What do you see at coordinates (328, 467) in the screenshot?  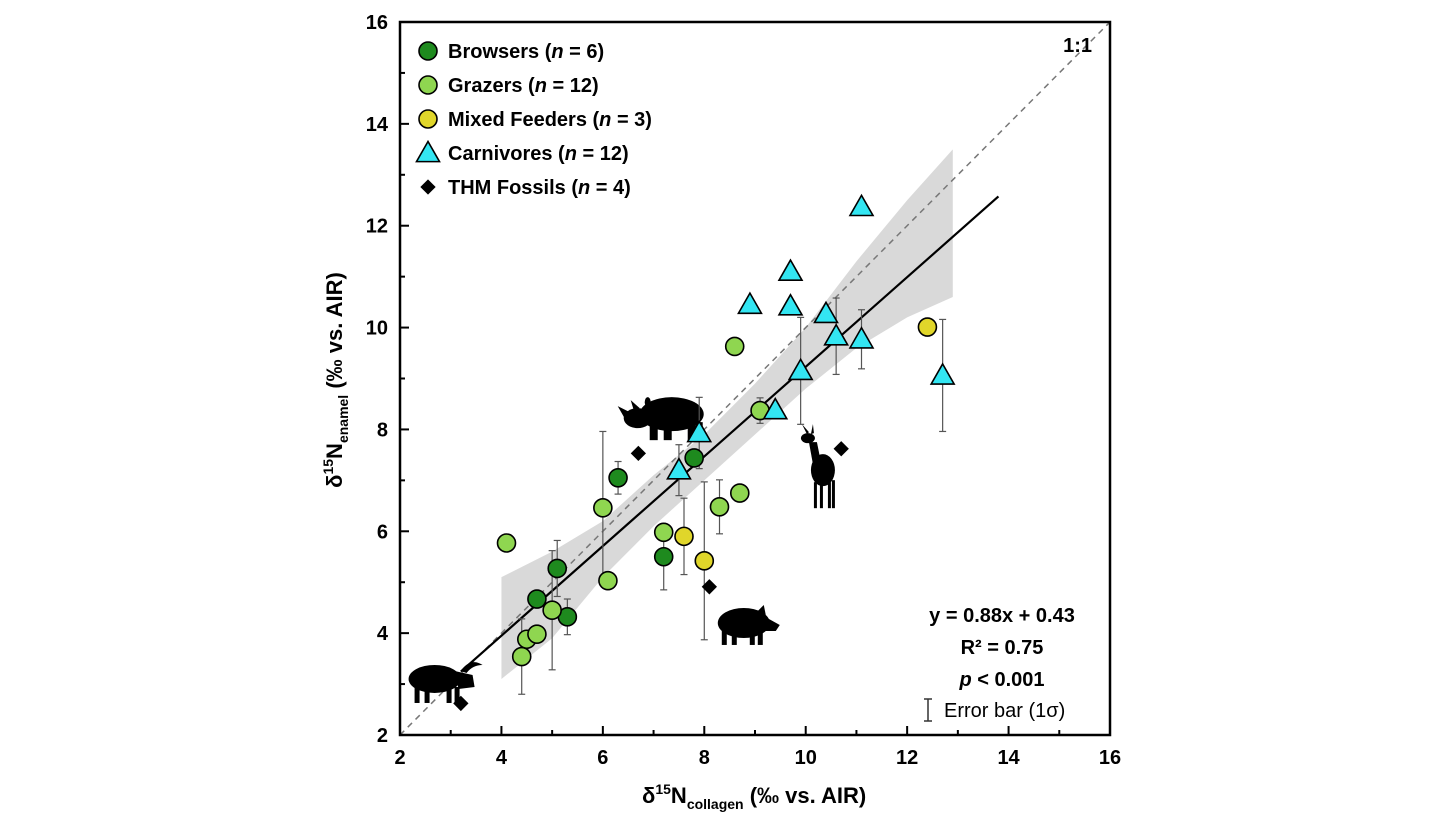 I see `y-axis-superscript: 15` at bounding box center [328, 467].